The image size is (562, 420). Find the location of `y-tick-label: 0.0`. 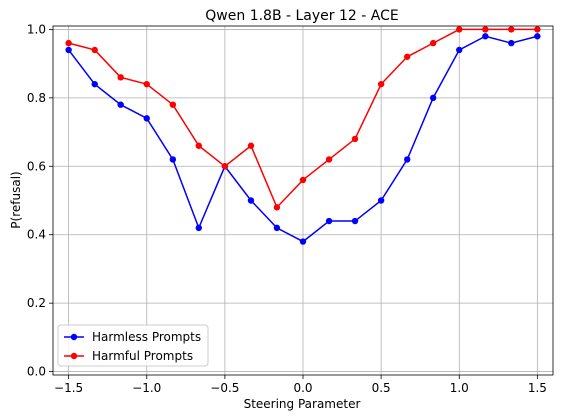

y-tick-label: 0.0 is located at coordinates (36, 372).